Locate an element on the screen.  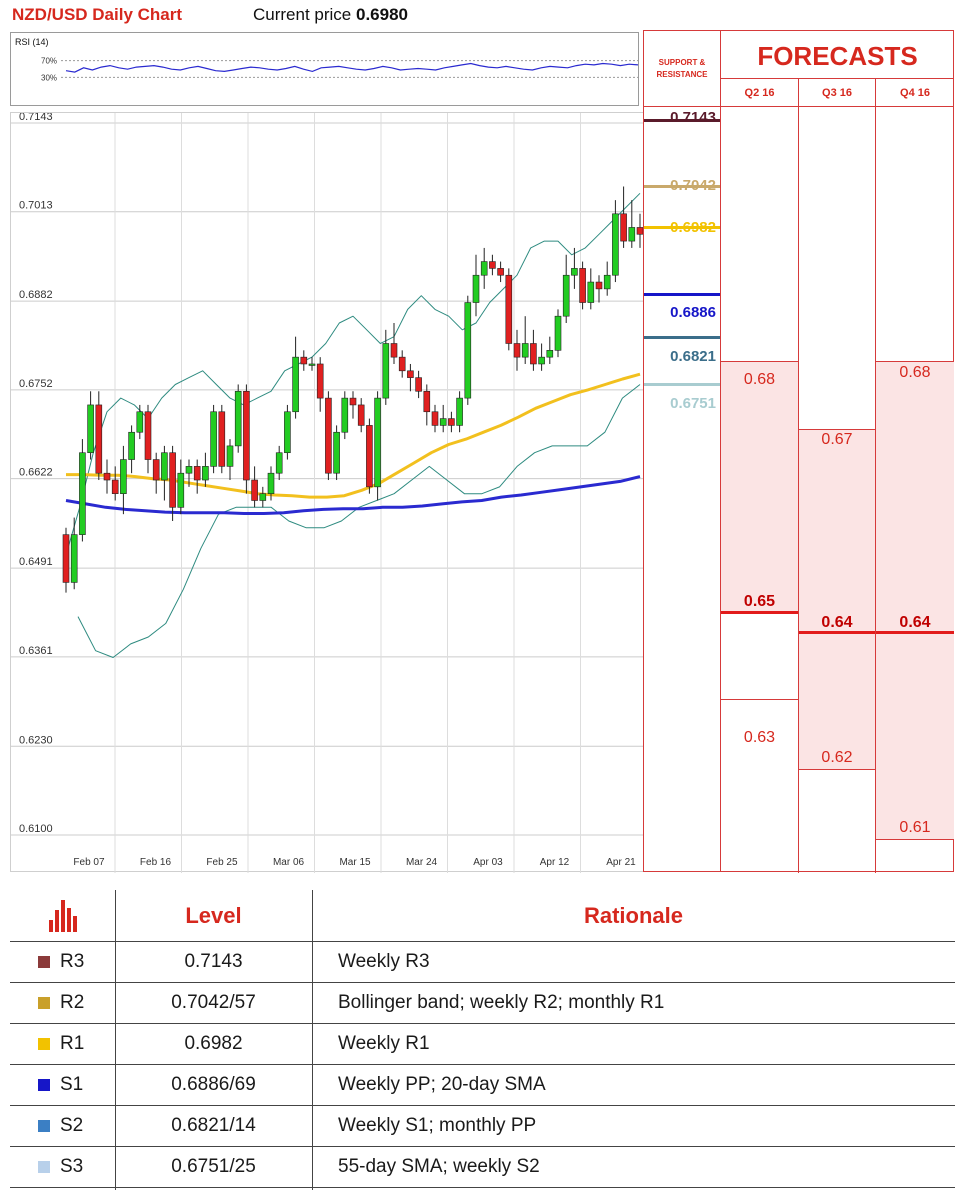
forecast-high-label: 0.67 is located at coordinates (837, 439).